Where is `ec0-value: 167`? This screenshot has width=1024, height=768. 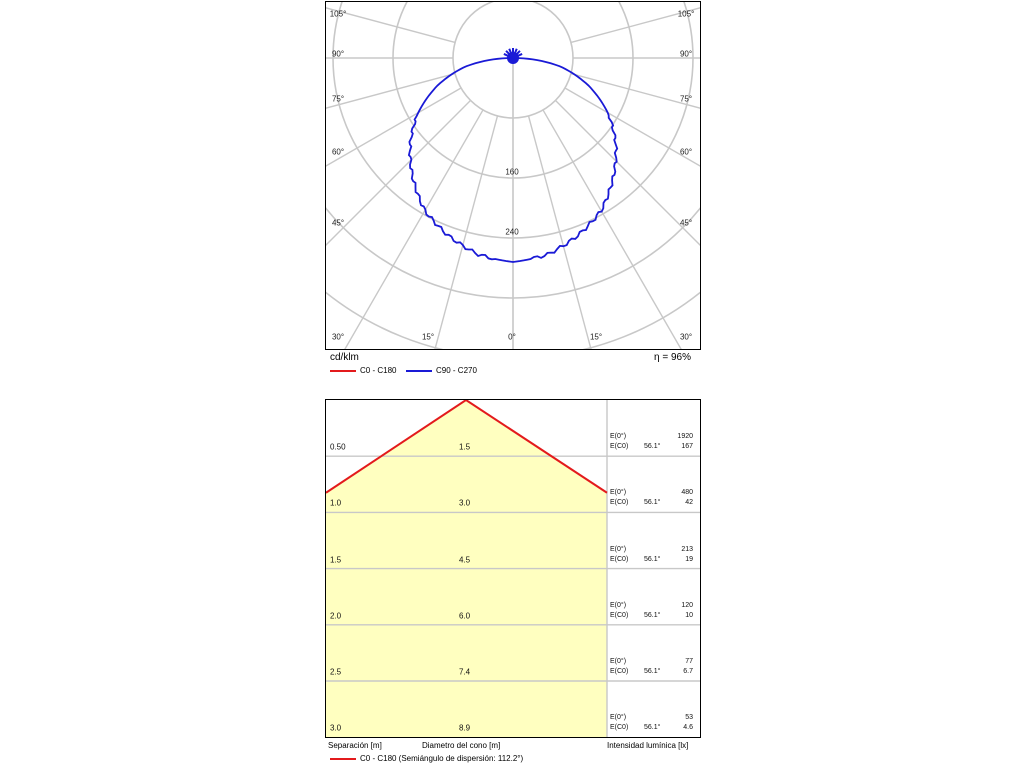
ec0-value: 167 is located at coordinates (687, 447).